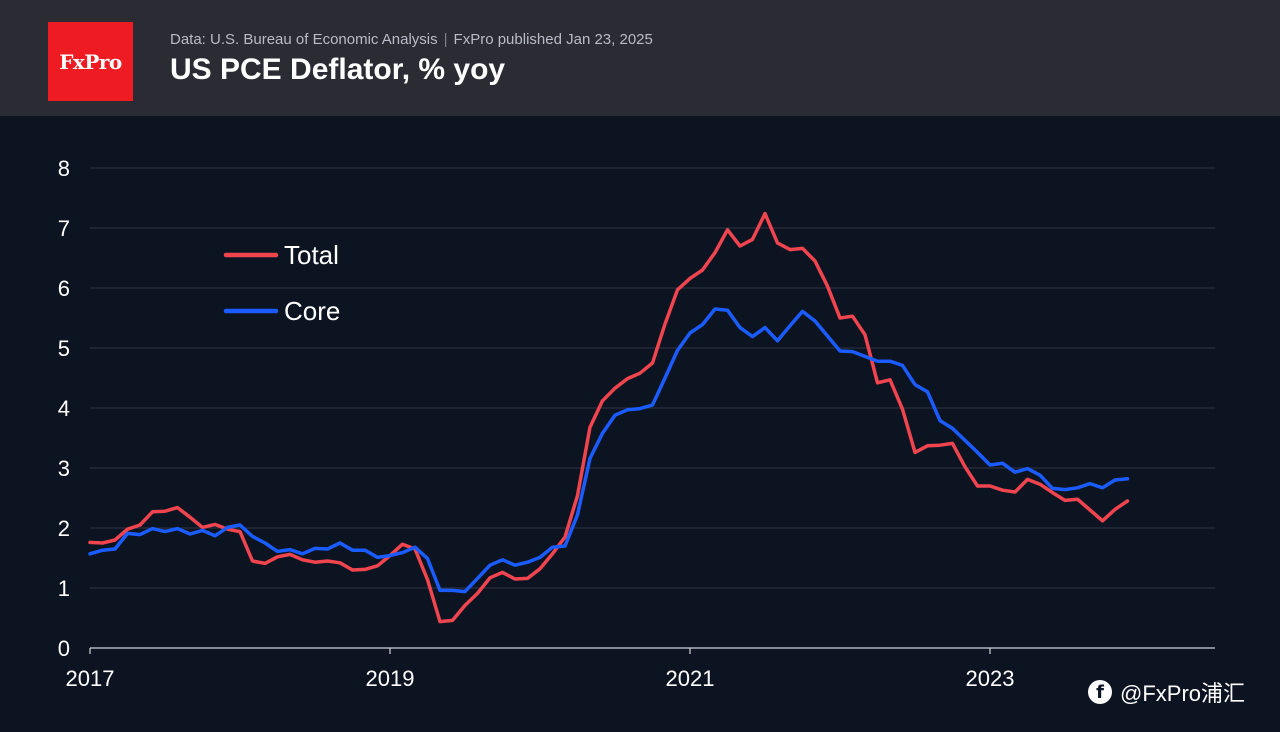  Describe the element at coordinates (64, 168) in the screenshot. I see `y-tick-label-8: 8` at that location.